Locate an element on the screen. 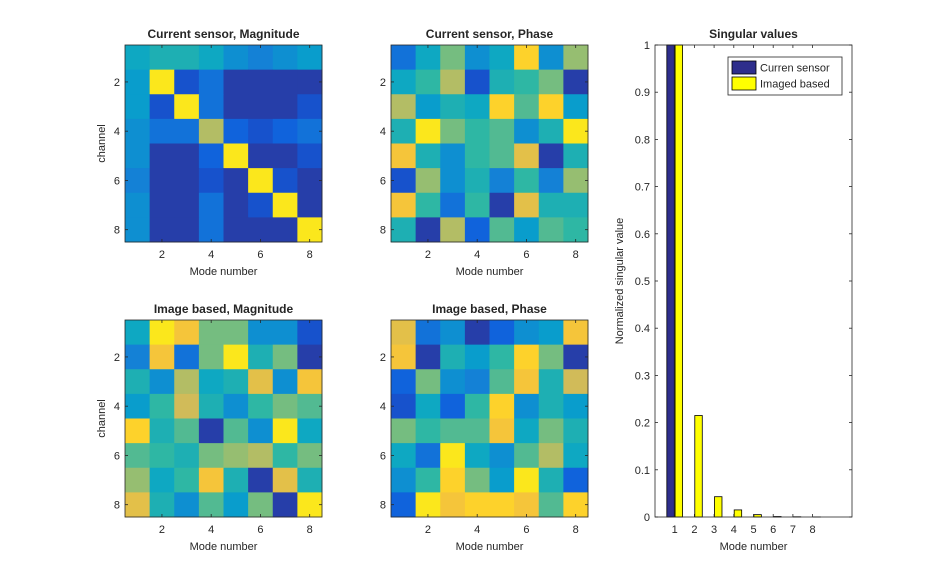  x-tick-label: 8 is located at coordinates (813, 530).